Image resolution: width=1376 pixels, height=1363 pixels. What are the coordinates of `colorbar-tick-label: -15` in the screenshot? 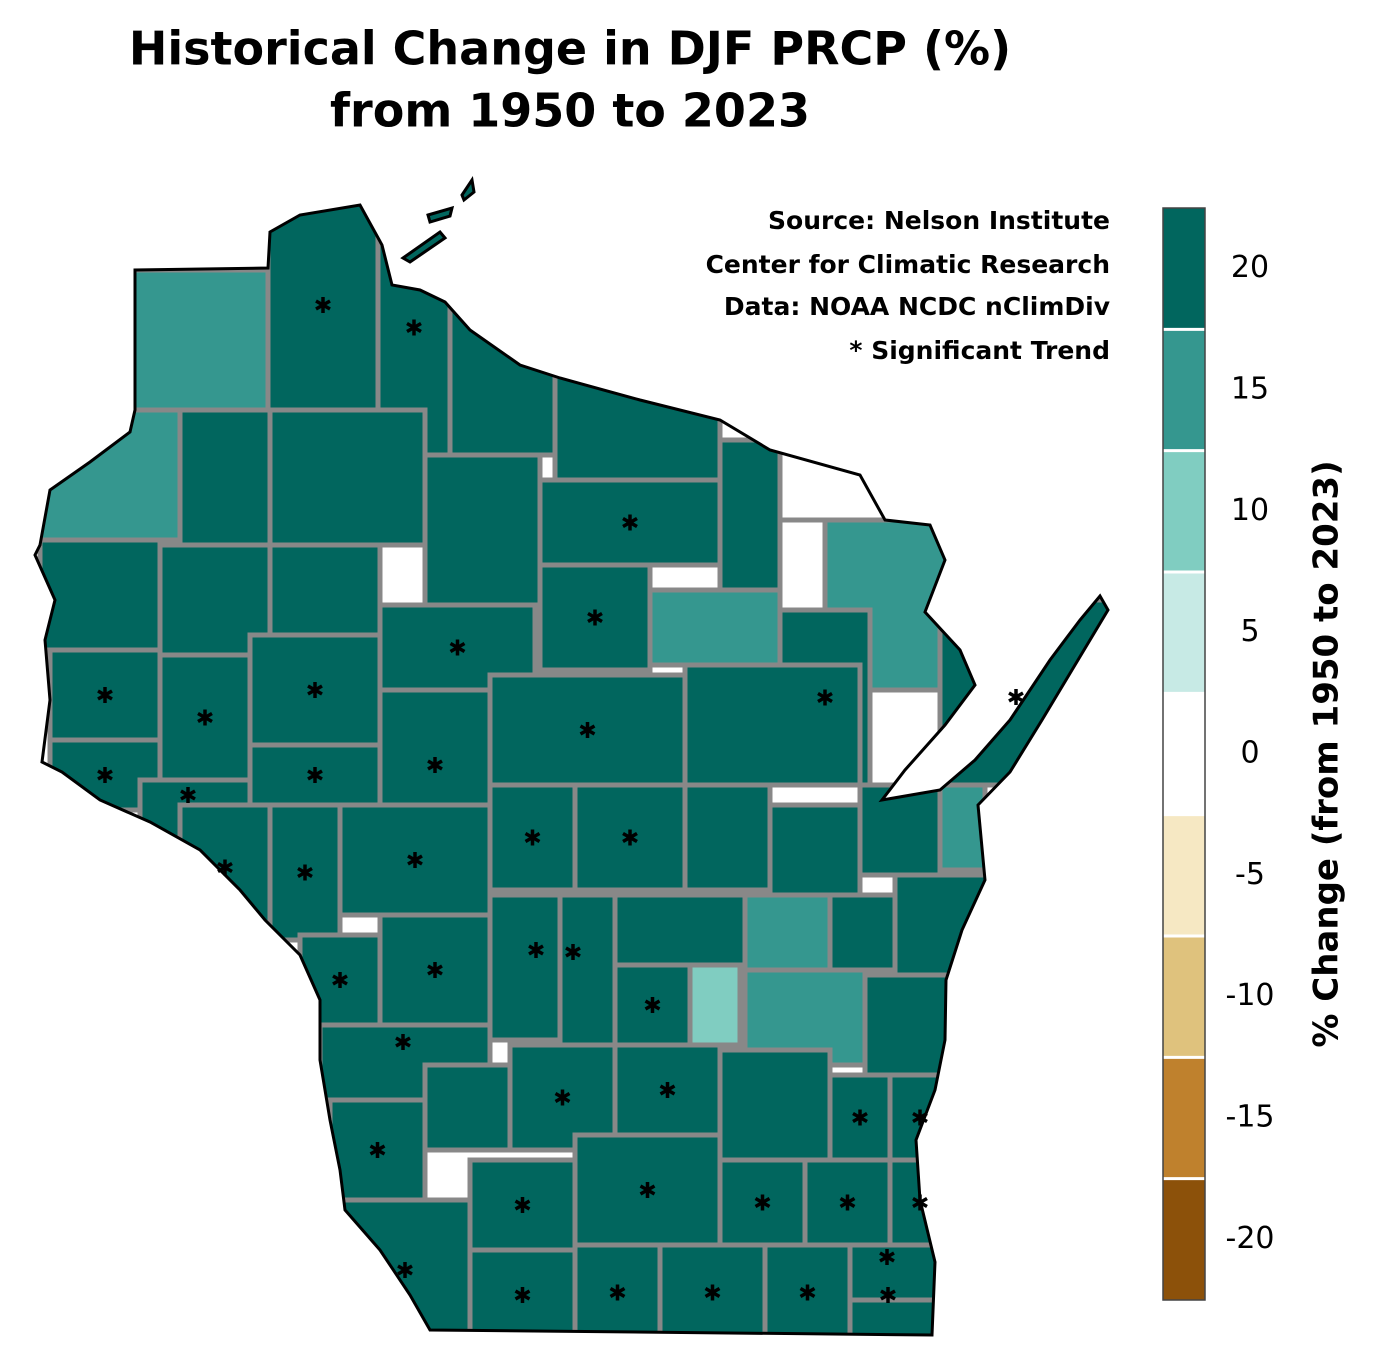 It's located at (1250, 1117).